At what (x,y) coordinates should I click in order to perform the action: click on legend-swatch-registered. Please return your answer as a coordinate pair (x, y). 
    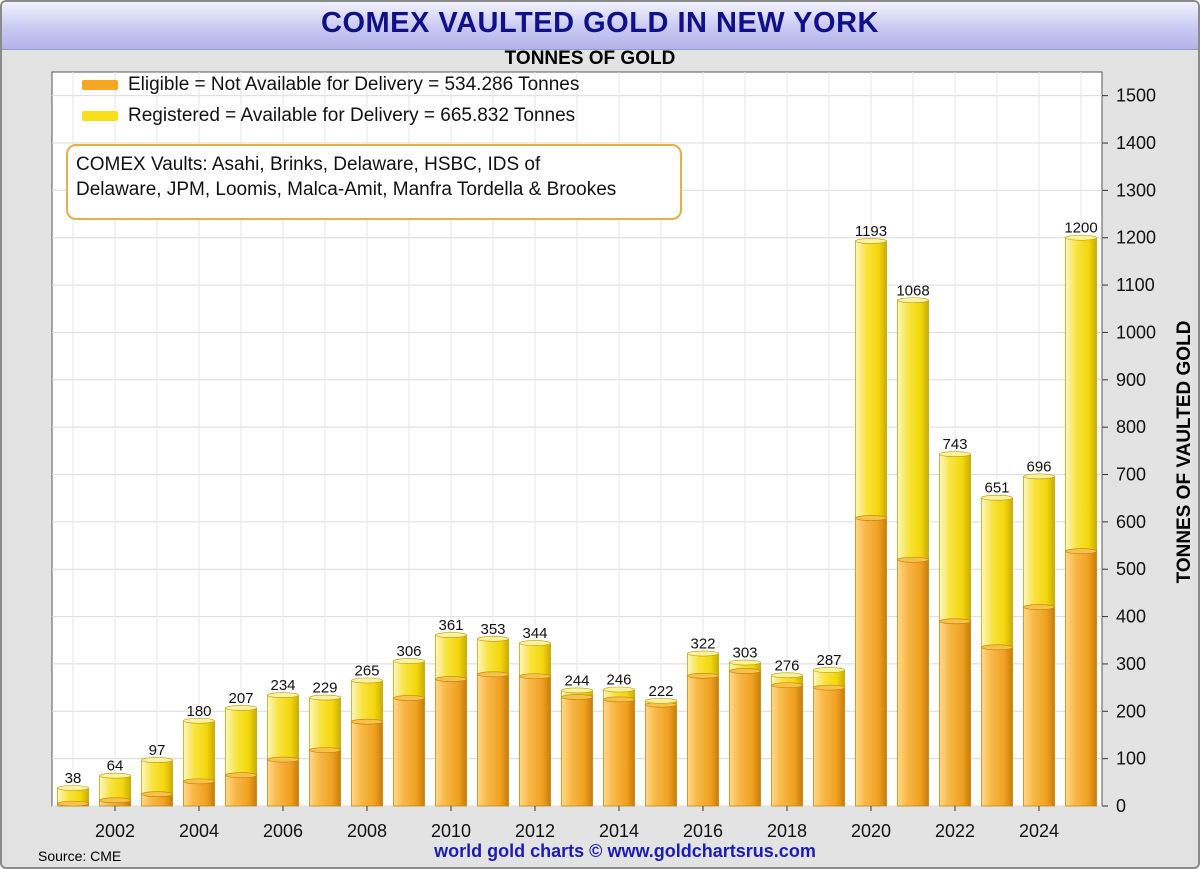
    Looking at the image, I should click on (100, 116).